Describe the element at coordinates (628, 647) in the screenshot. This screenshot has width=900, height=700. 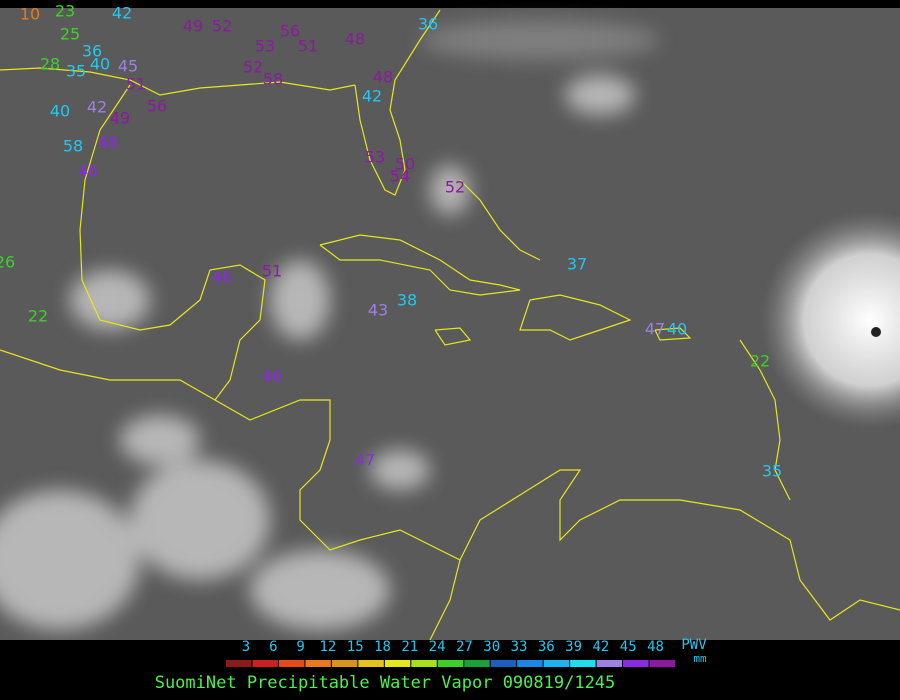
I see `legend-tick-label: 45` at that location.